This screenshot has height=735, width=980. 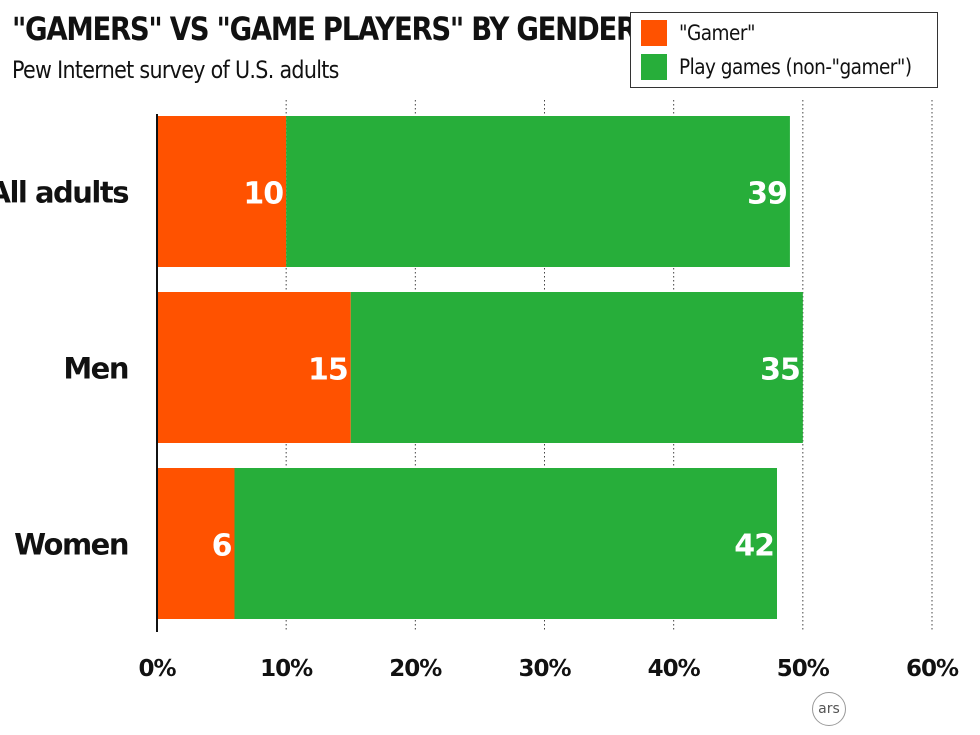 What do you see at coordinates (780, 370) in the screenshot?
I see `data-label-1-1: 35` at bounding box center [780, 370].